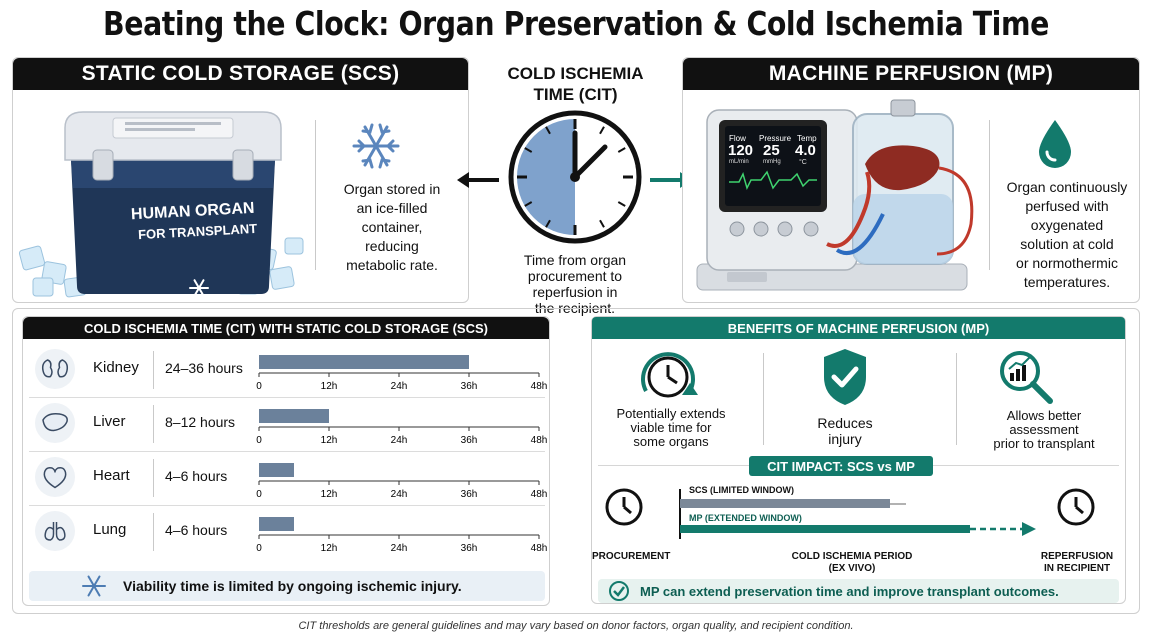  Describe the element at coordinates (852, 568) in the screenshot. I see `period-line2: (EX VIVO)` at that location.